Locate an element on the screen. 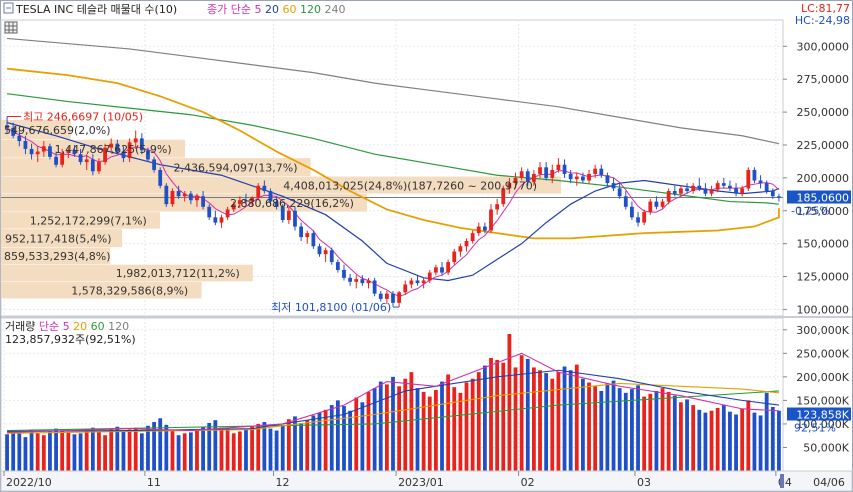  chart-title: TESLA INC 테슬라 매물대 수(10) is located at coordinates (96, 9).